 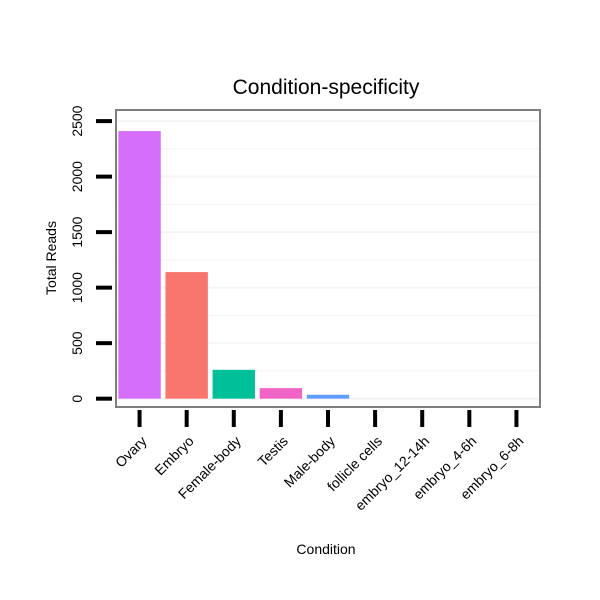 What do you see at coordinates (77, 120) in the screenshot?
I see `y-tick-label: 2500` at bounding box center [77, 120].